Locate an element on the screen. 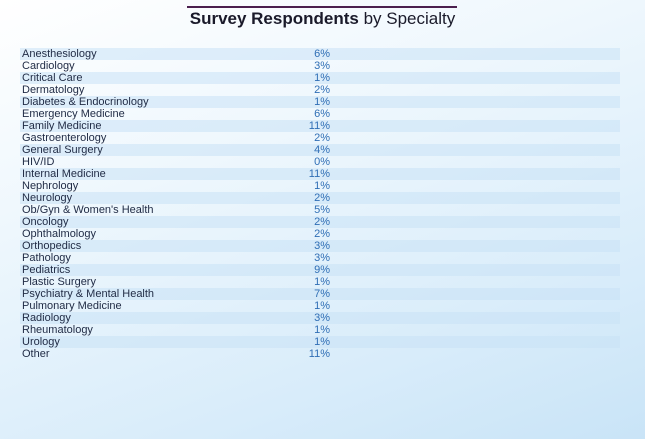 The image size is (645, 439). specialty-label: Diabetes & Endocrinology is located at coordinates (85, 102).